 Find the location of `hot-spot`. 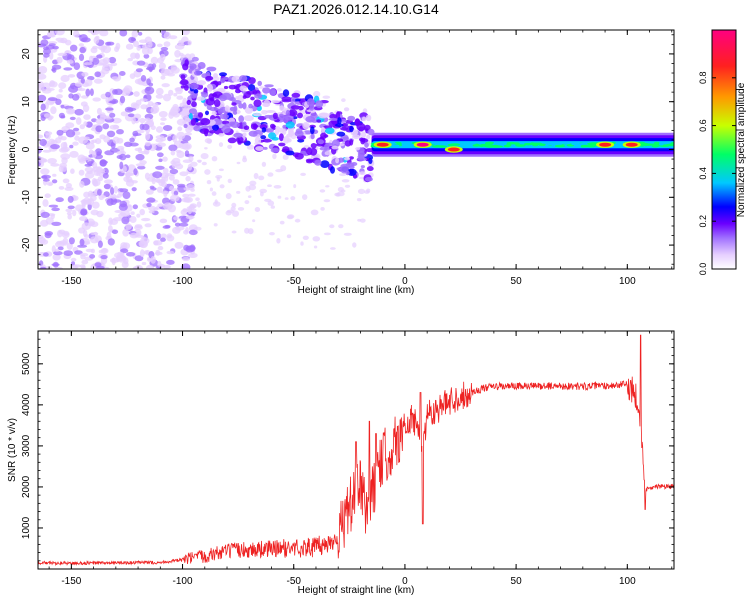

hot-spot is located at coordinates (631, 144).